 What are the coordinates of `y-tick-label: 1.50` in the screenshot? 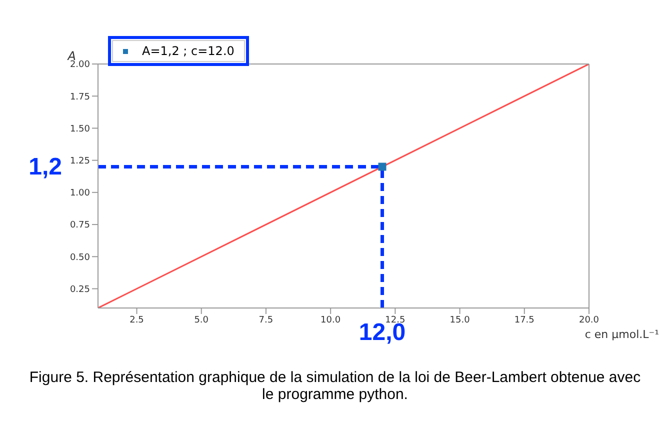 It's located at (80, 129).